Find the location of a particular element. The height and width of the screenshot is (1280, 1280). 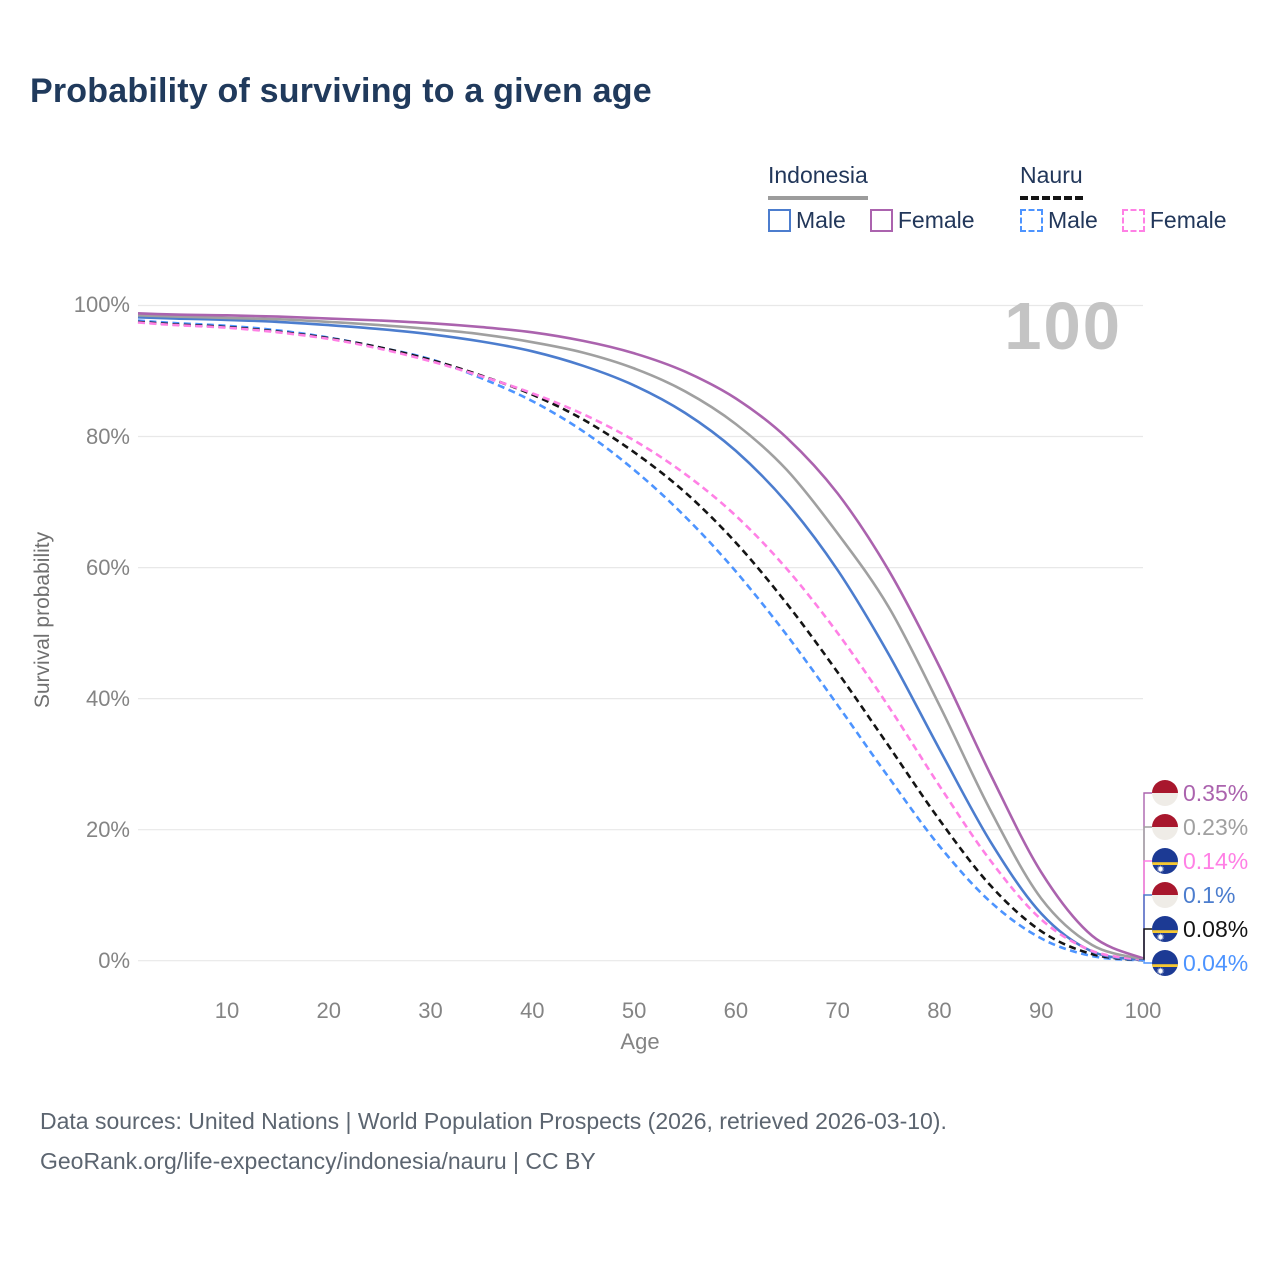

end-label-row: 0.08% is located at coordinates (1200, 929).